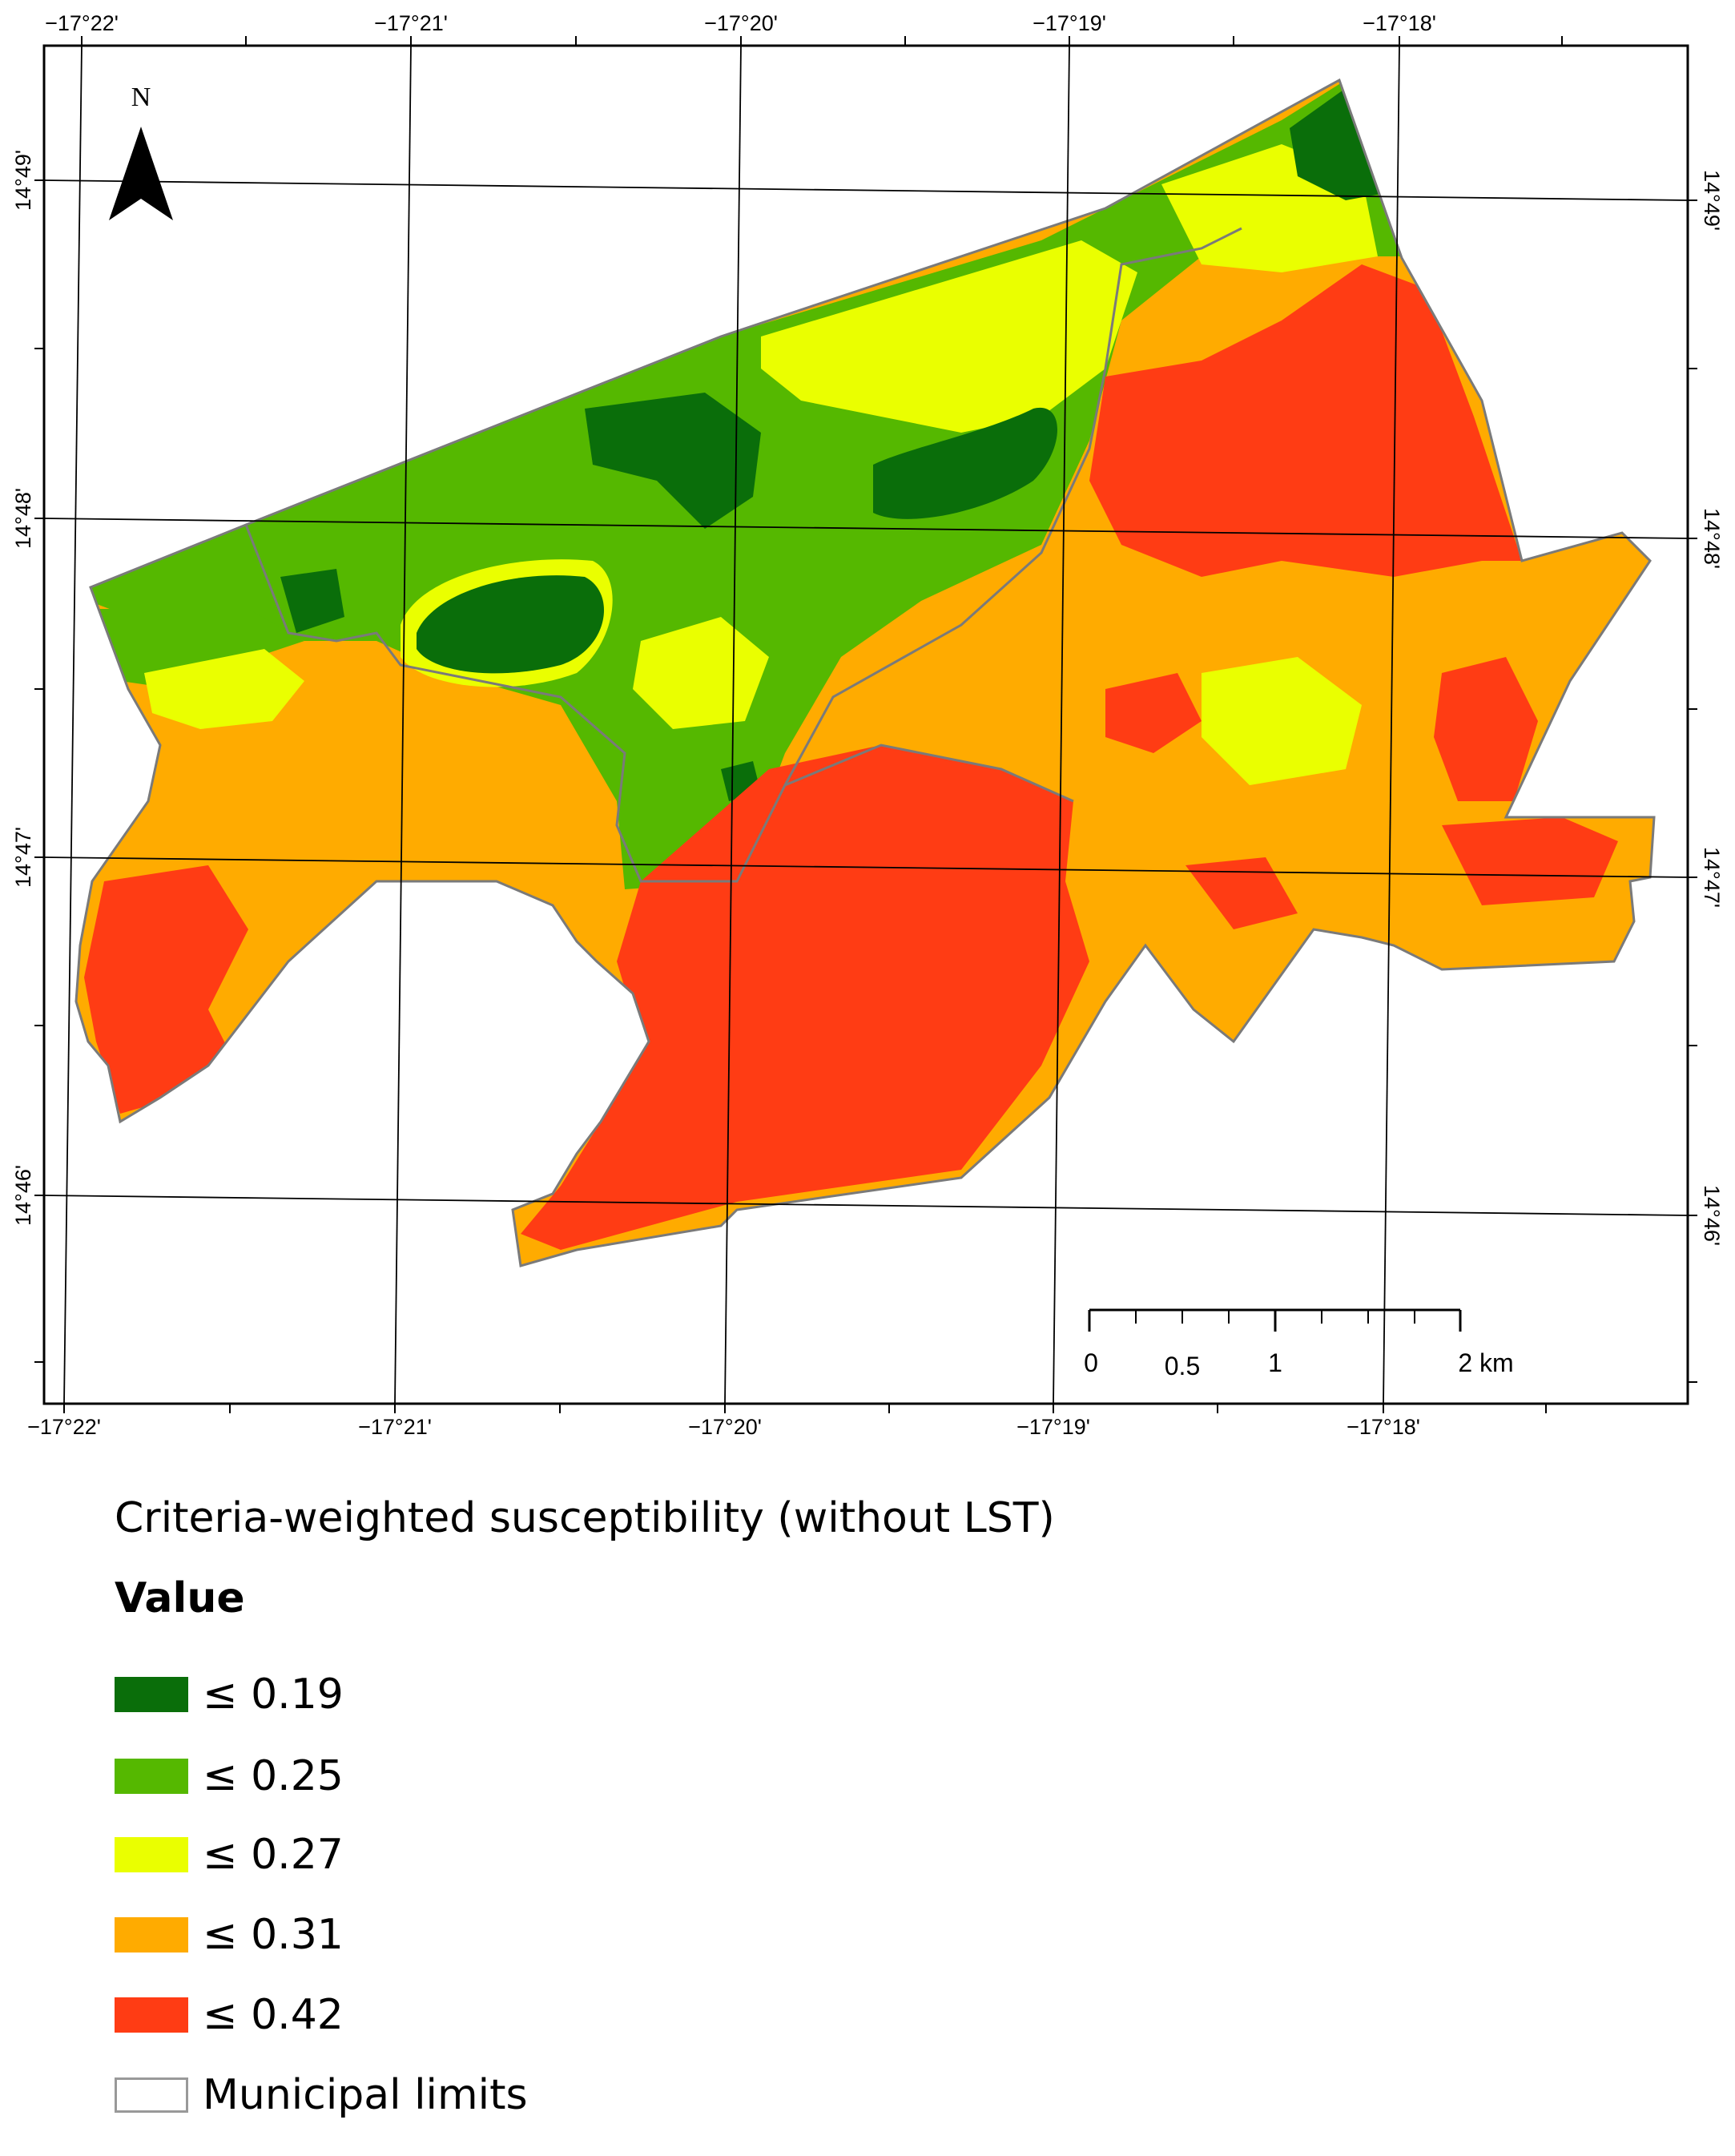  Describe the element at coordinates (273, 1776) in the screenshot. I see `legend-label: ≤ 0.25` at that location.